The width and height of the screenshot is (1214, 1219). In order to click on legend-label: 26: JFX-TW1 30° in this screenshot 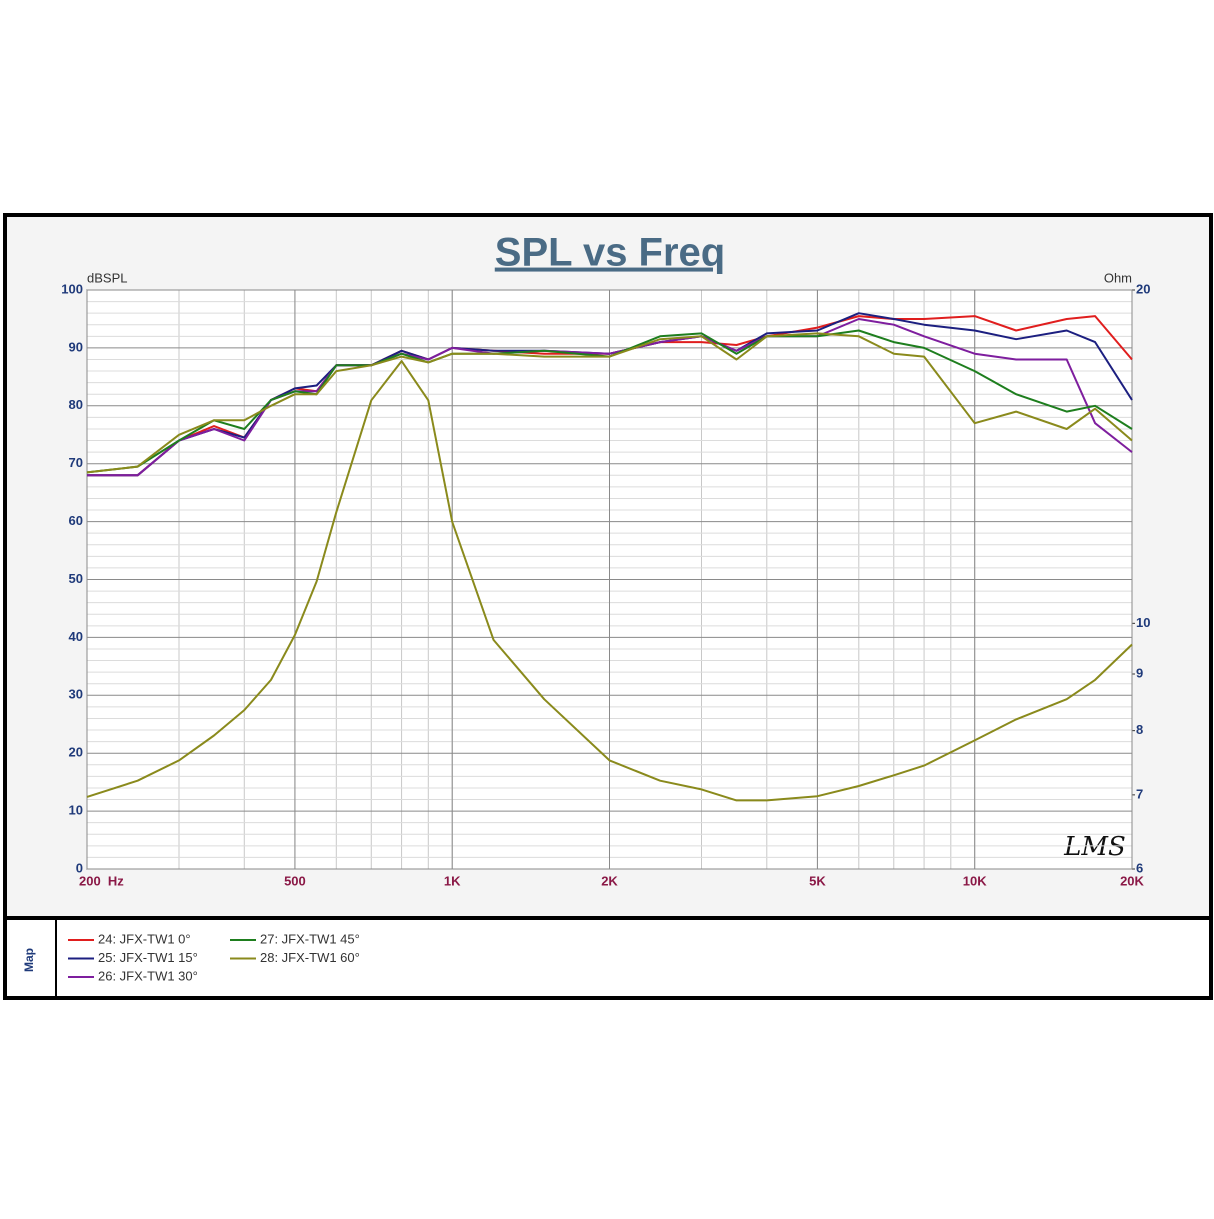, I will do `click(148, 975)`.